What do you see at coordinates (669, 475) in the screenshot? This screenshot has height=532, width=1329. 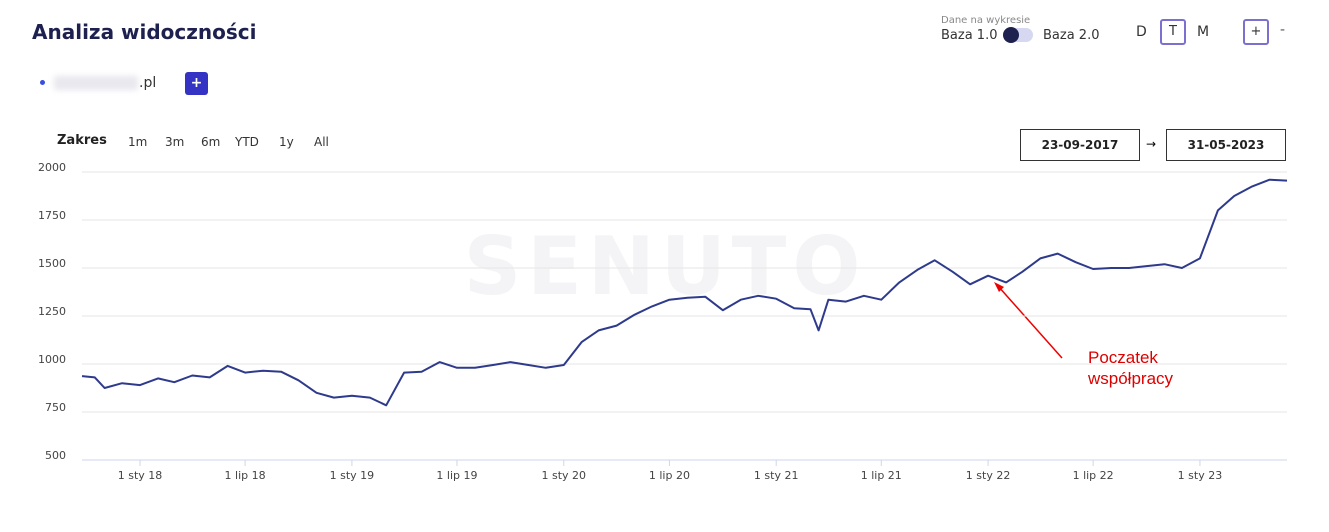 I see `x-tick-label: 1 lip 20` at bounding box center [669, 475].